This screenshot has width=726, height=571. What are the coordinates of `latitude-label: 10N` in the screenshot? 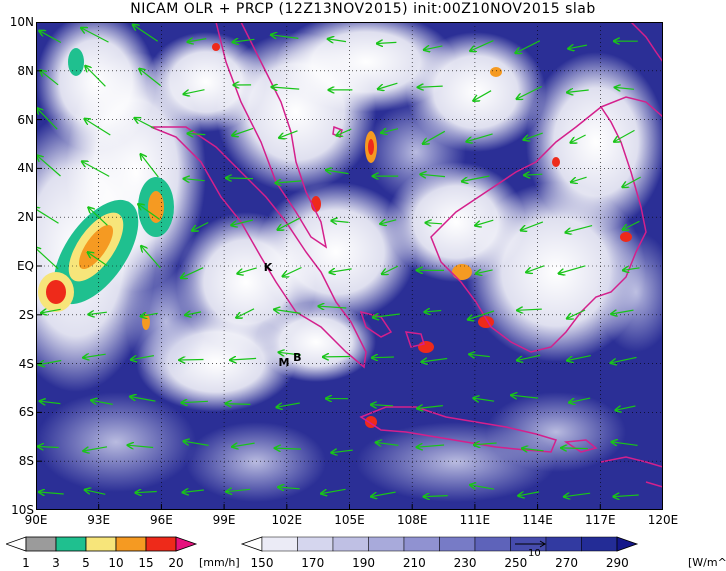 It's located at (21, 22).